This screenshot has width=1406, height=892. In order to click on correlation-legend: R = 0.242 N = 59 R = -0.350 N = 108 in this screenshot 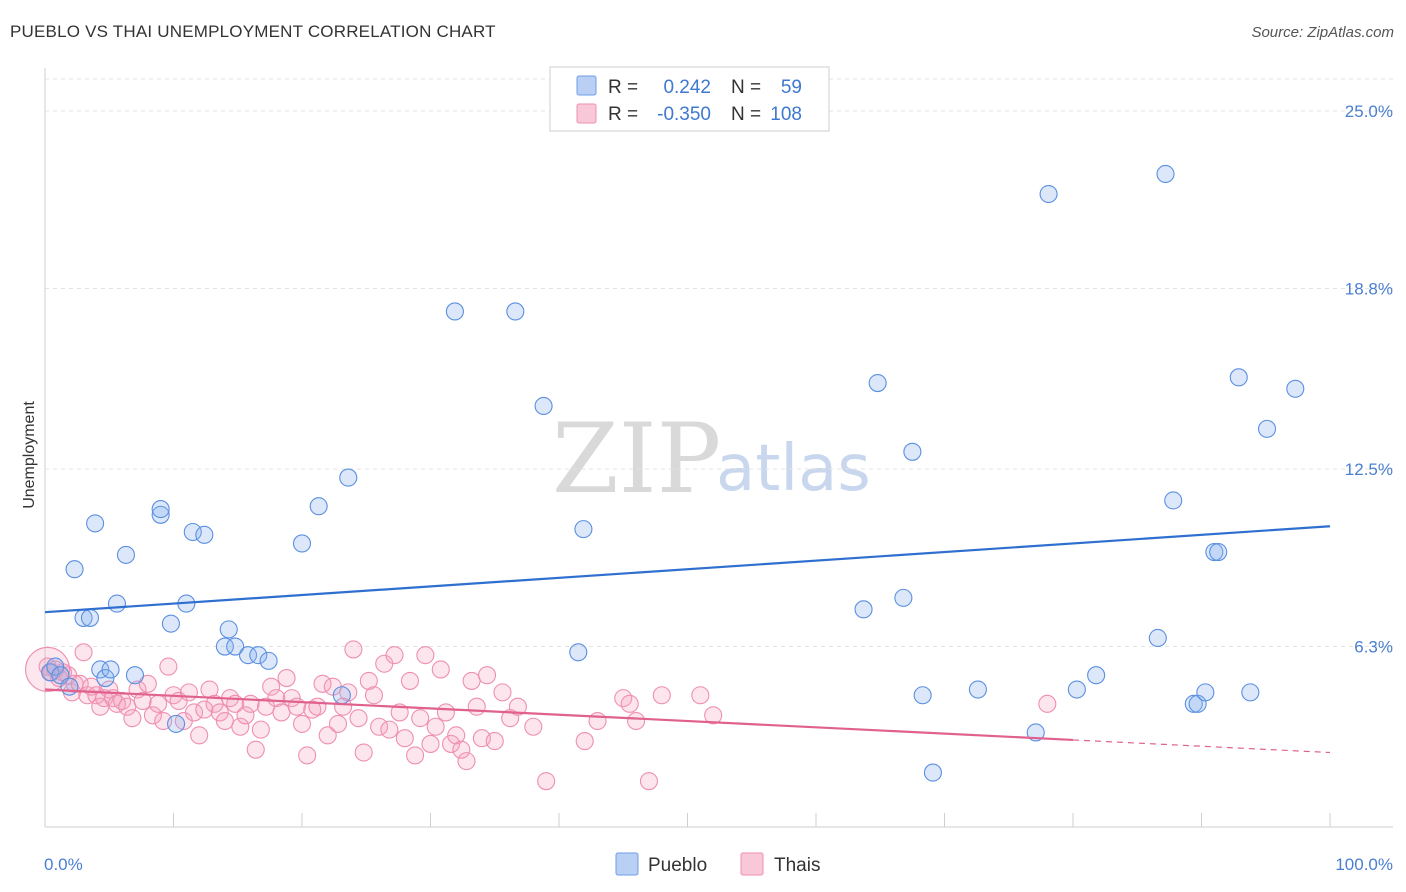, I will do `click(689, 99)`.